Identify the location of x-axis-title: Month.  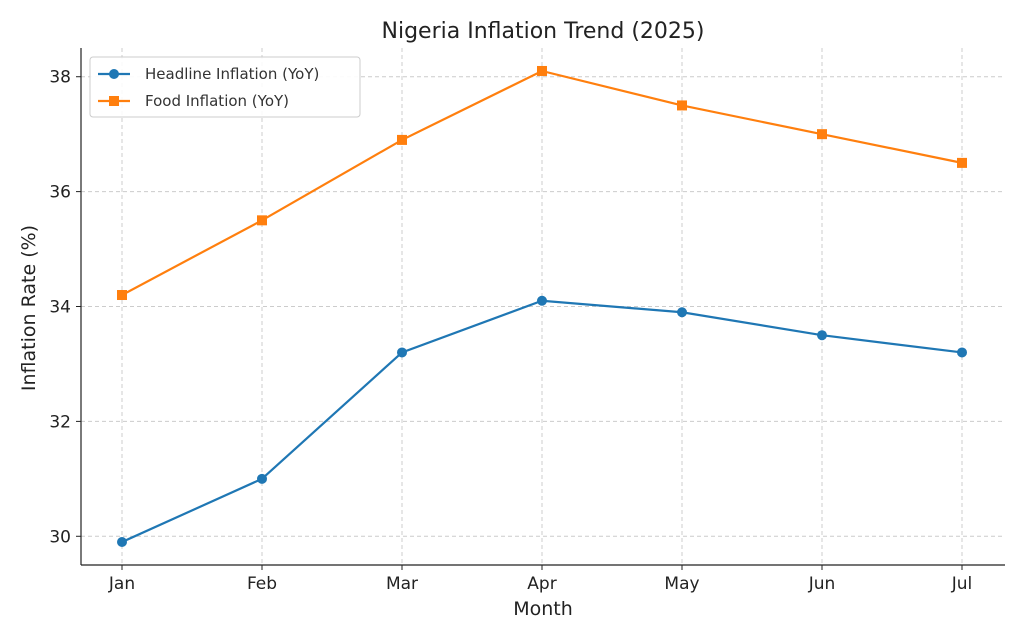
(543, 609).